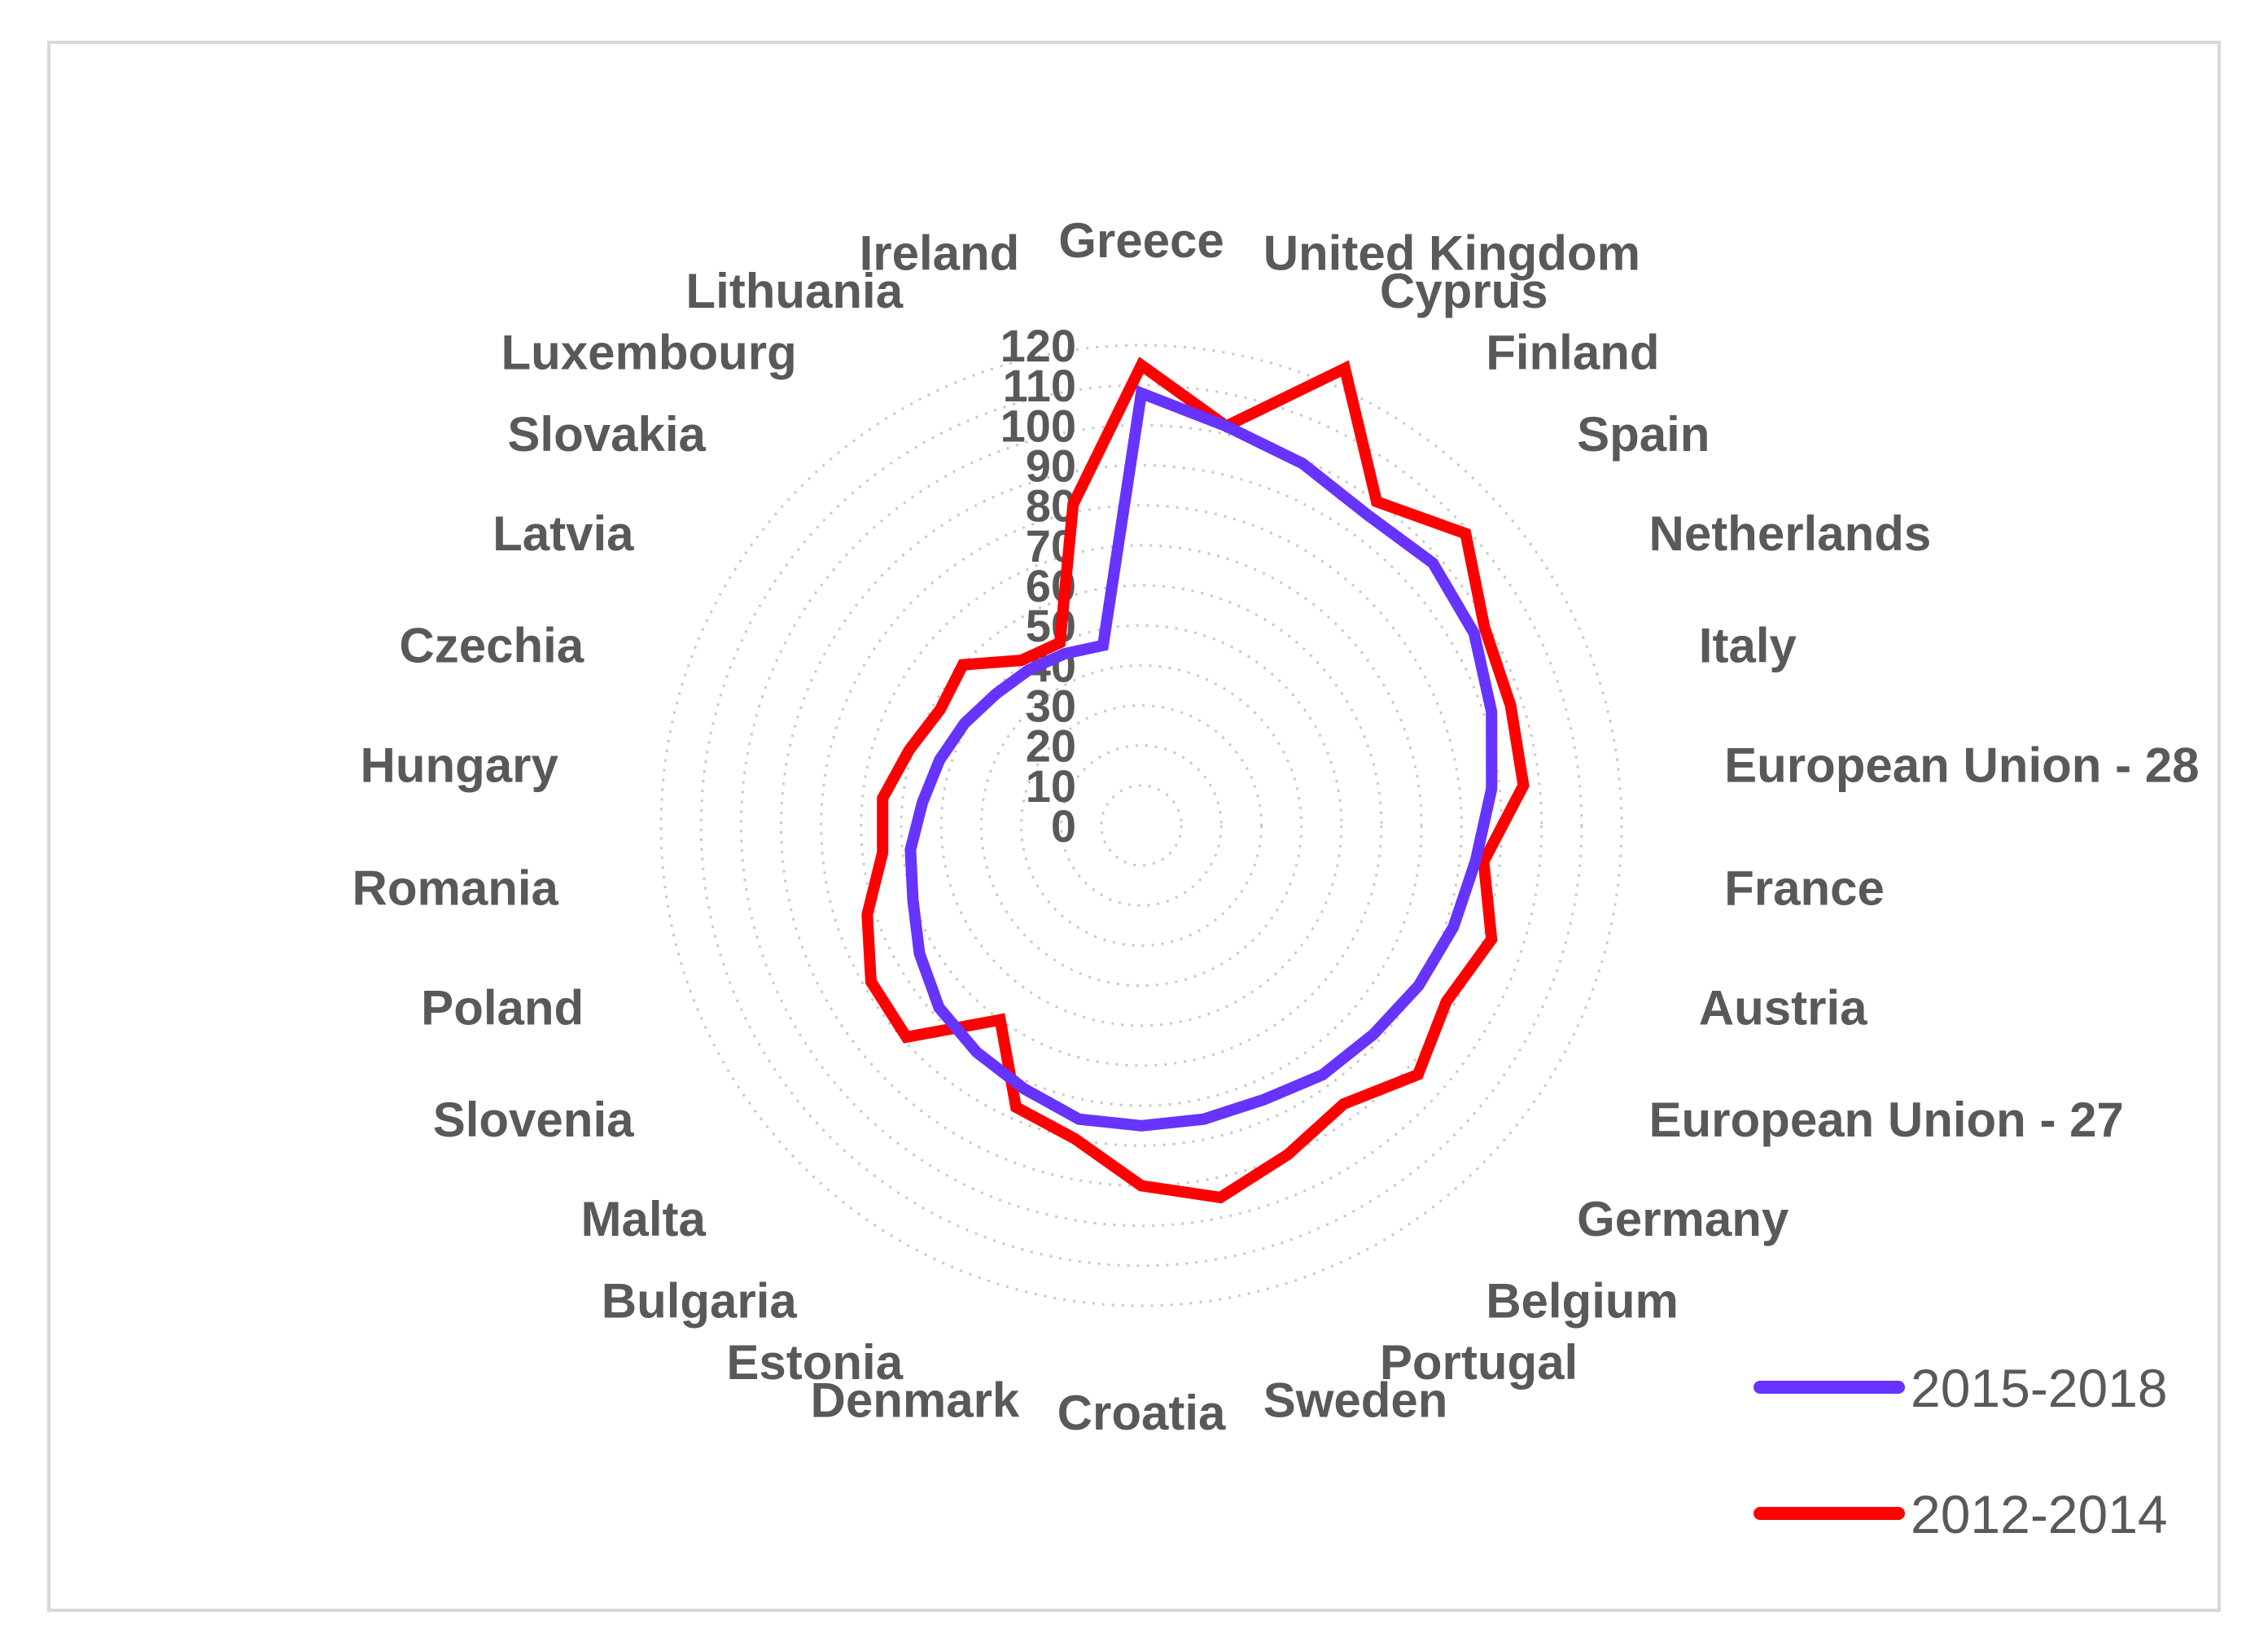 The width and height of the screenshot is (2268, 1651). Describe the element at coordinates (491, 646) in the screenshot. I see `category-label: Czechia` at that location.